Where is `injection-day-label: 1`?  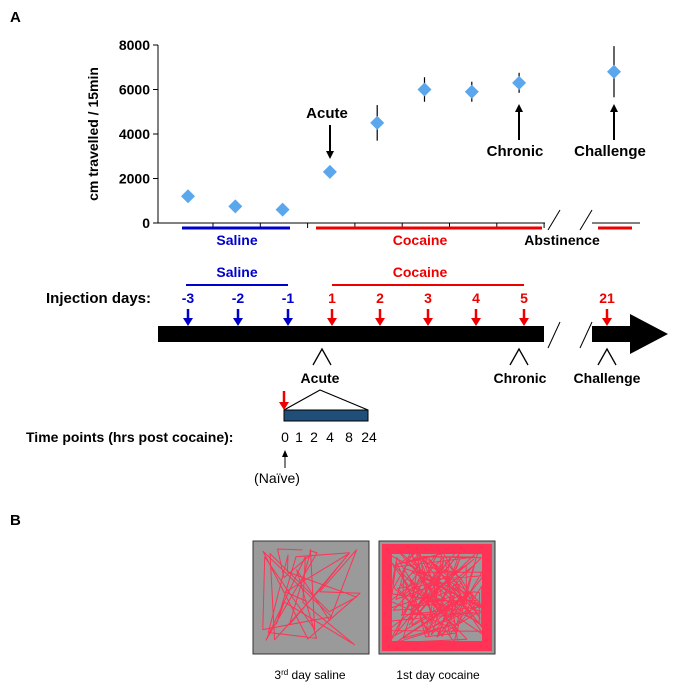
injection-day-label: 1 is located at coordinates (332, 298).